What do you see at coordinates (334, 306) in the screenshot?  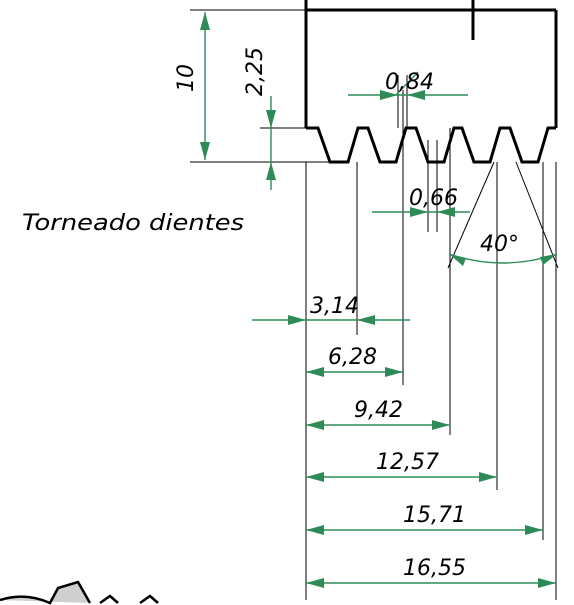 I see `dim-pitch-1: 3,14` at bounding box center [334, 306].